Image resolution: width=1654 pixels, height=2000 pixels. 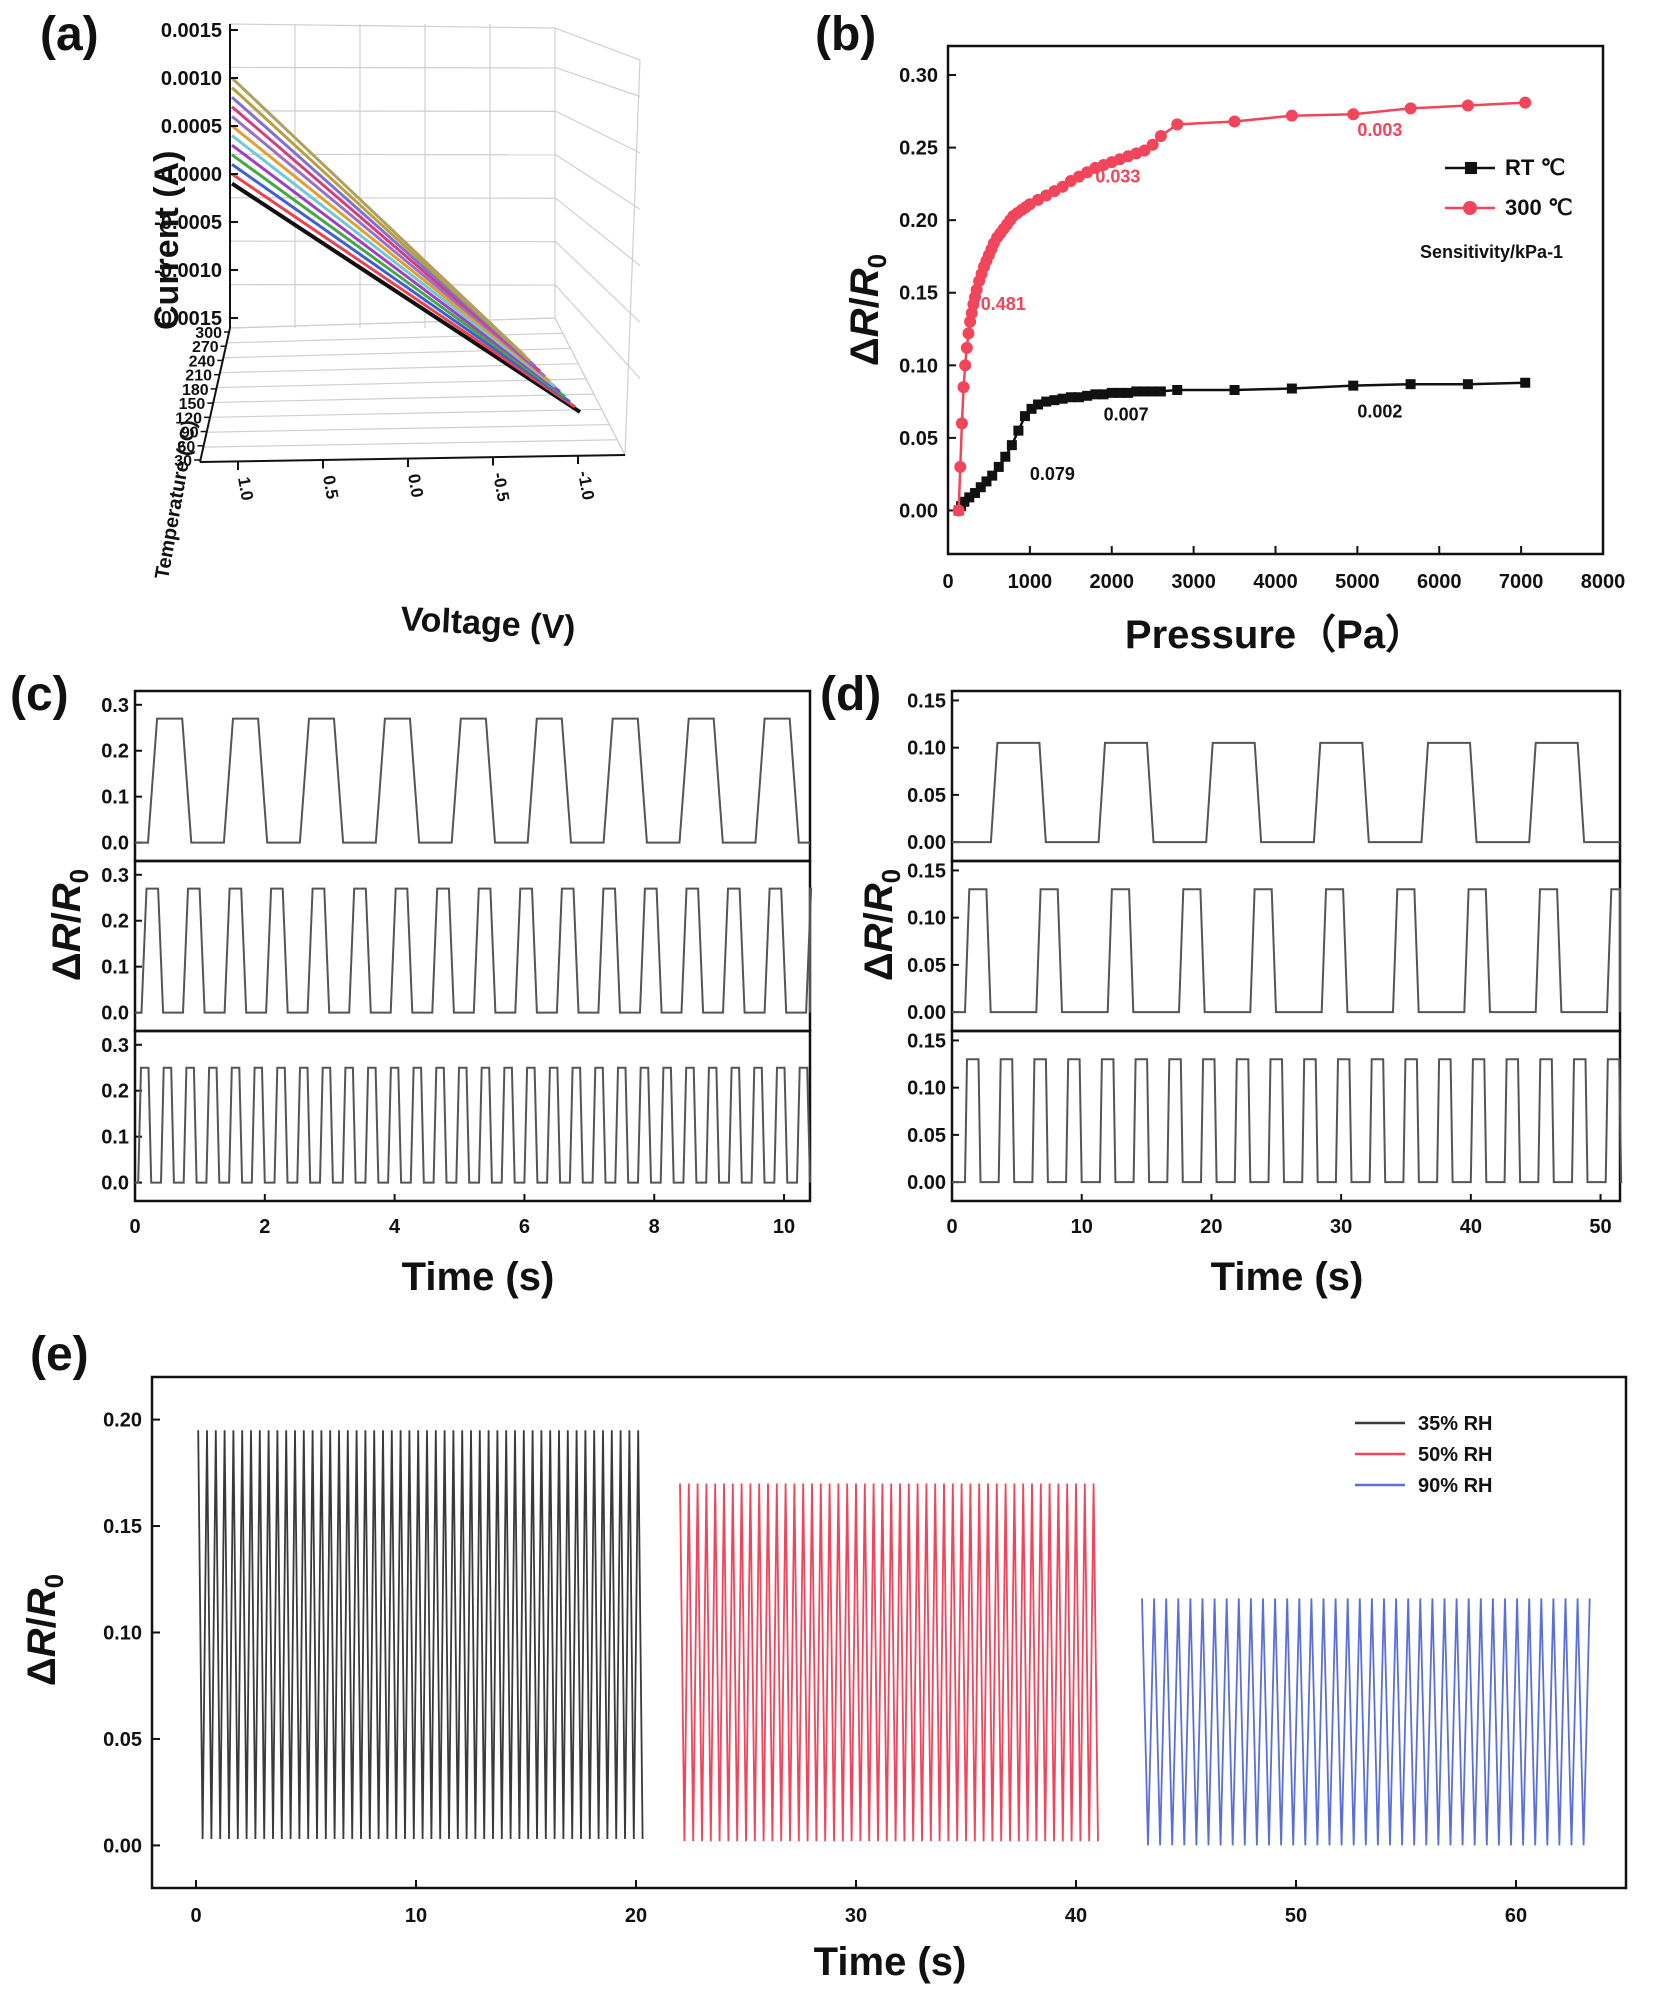 What do you see at coordinates (918, 439) in the screenshot?
I see `panel-b-y-tick-label: 0.05` at bounding box center [918, 439].